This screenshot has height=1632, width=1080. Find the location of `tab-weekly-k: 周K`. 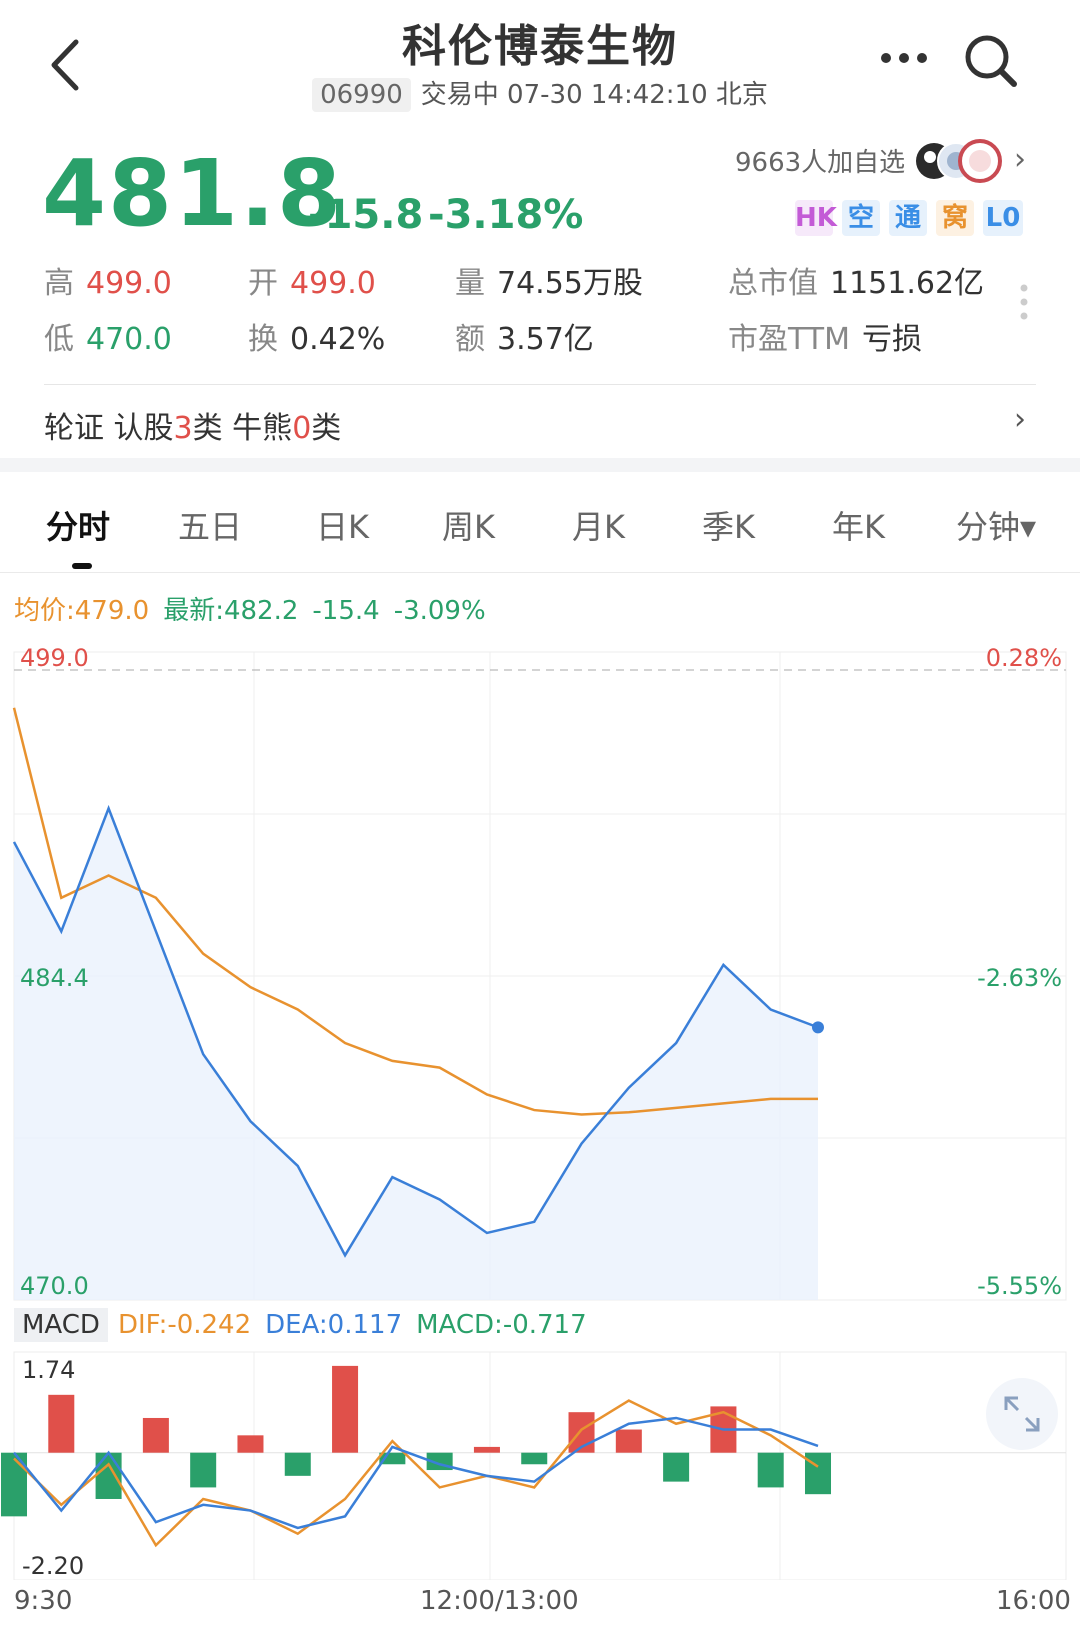

tab-weekly-k: 周K is located at coordinates (468, 527).